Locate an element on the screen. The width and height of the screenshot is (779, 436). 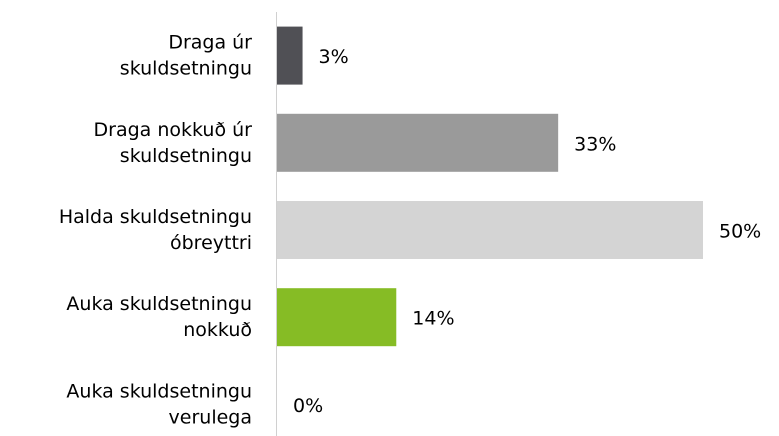
value-label: 3% is located at coordinates (334, 57).